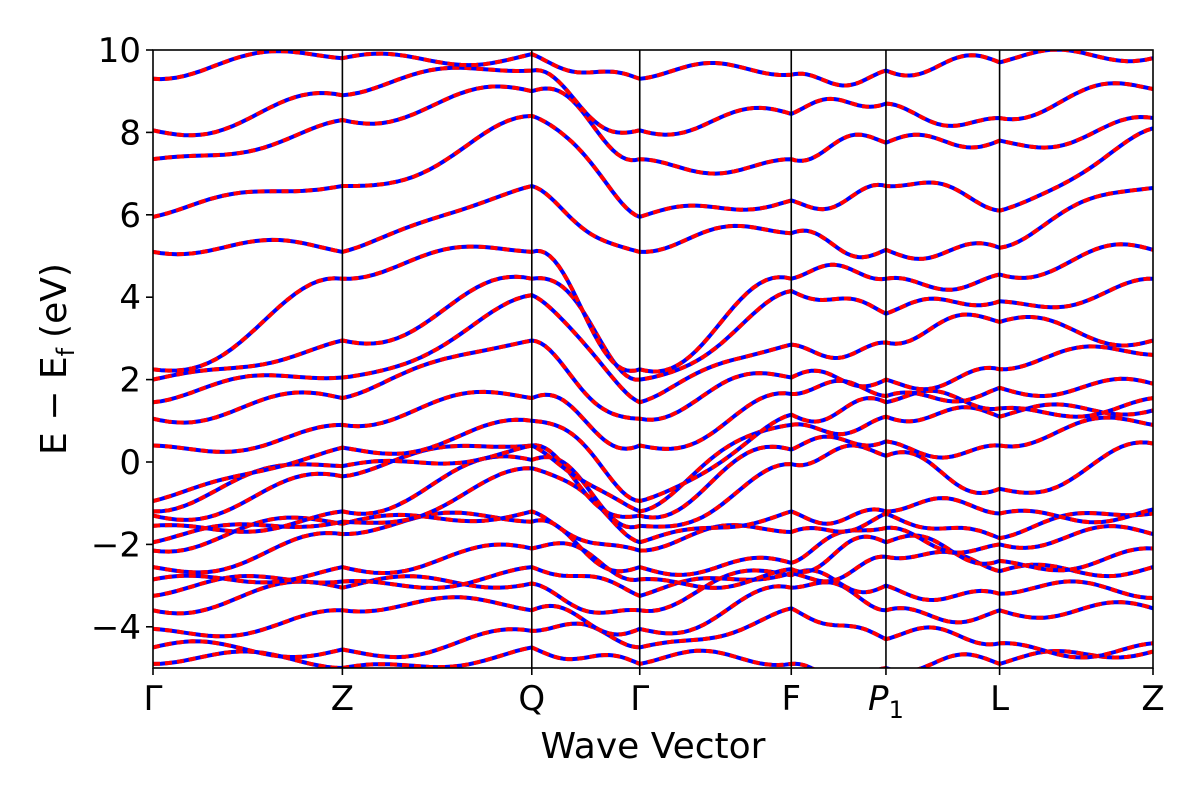 The image size is (1200, 800). Describe the element at coordinates (653, 746) in the screenshot. I see `x-axis-label: Wave Vector` at that location.